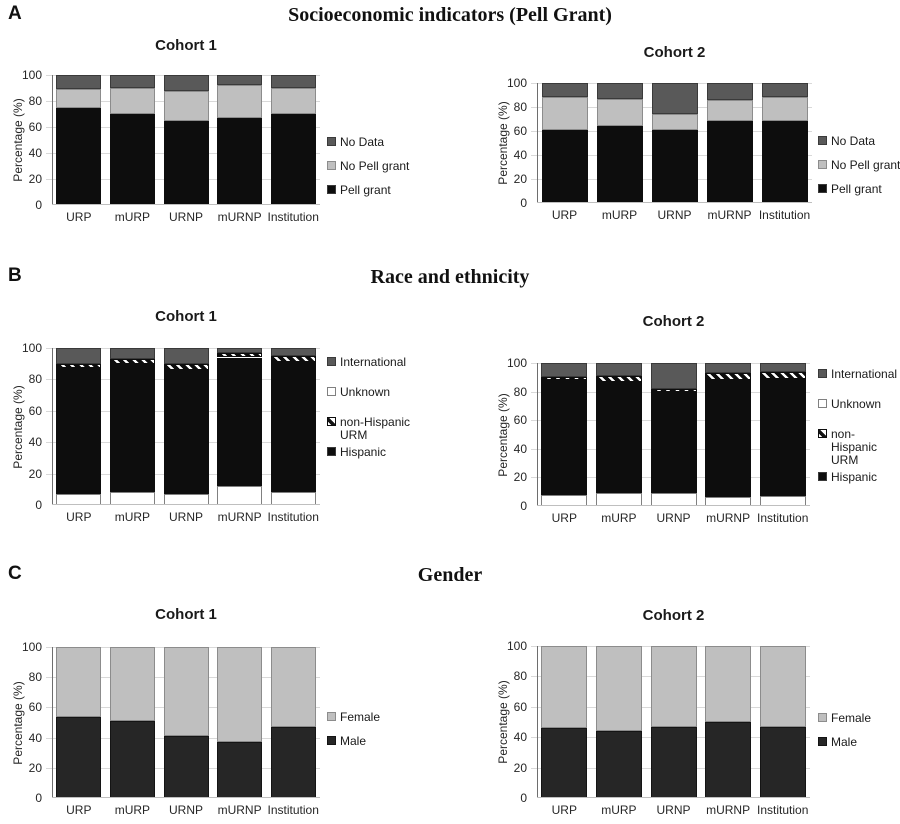 The height and width of the screenshot is (824, 900). I want to click on legend-label: Hispanic, so click(363, 452).